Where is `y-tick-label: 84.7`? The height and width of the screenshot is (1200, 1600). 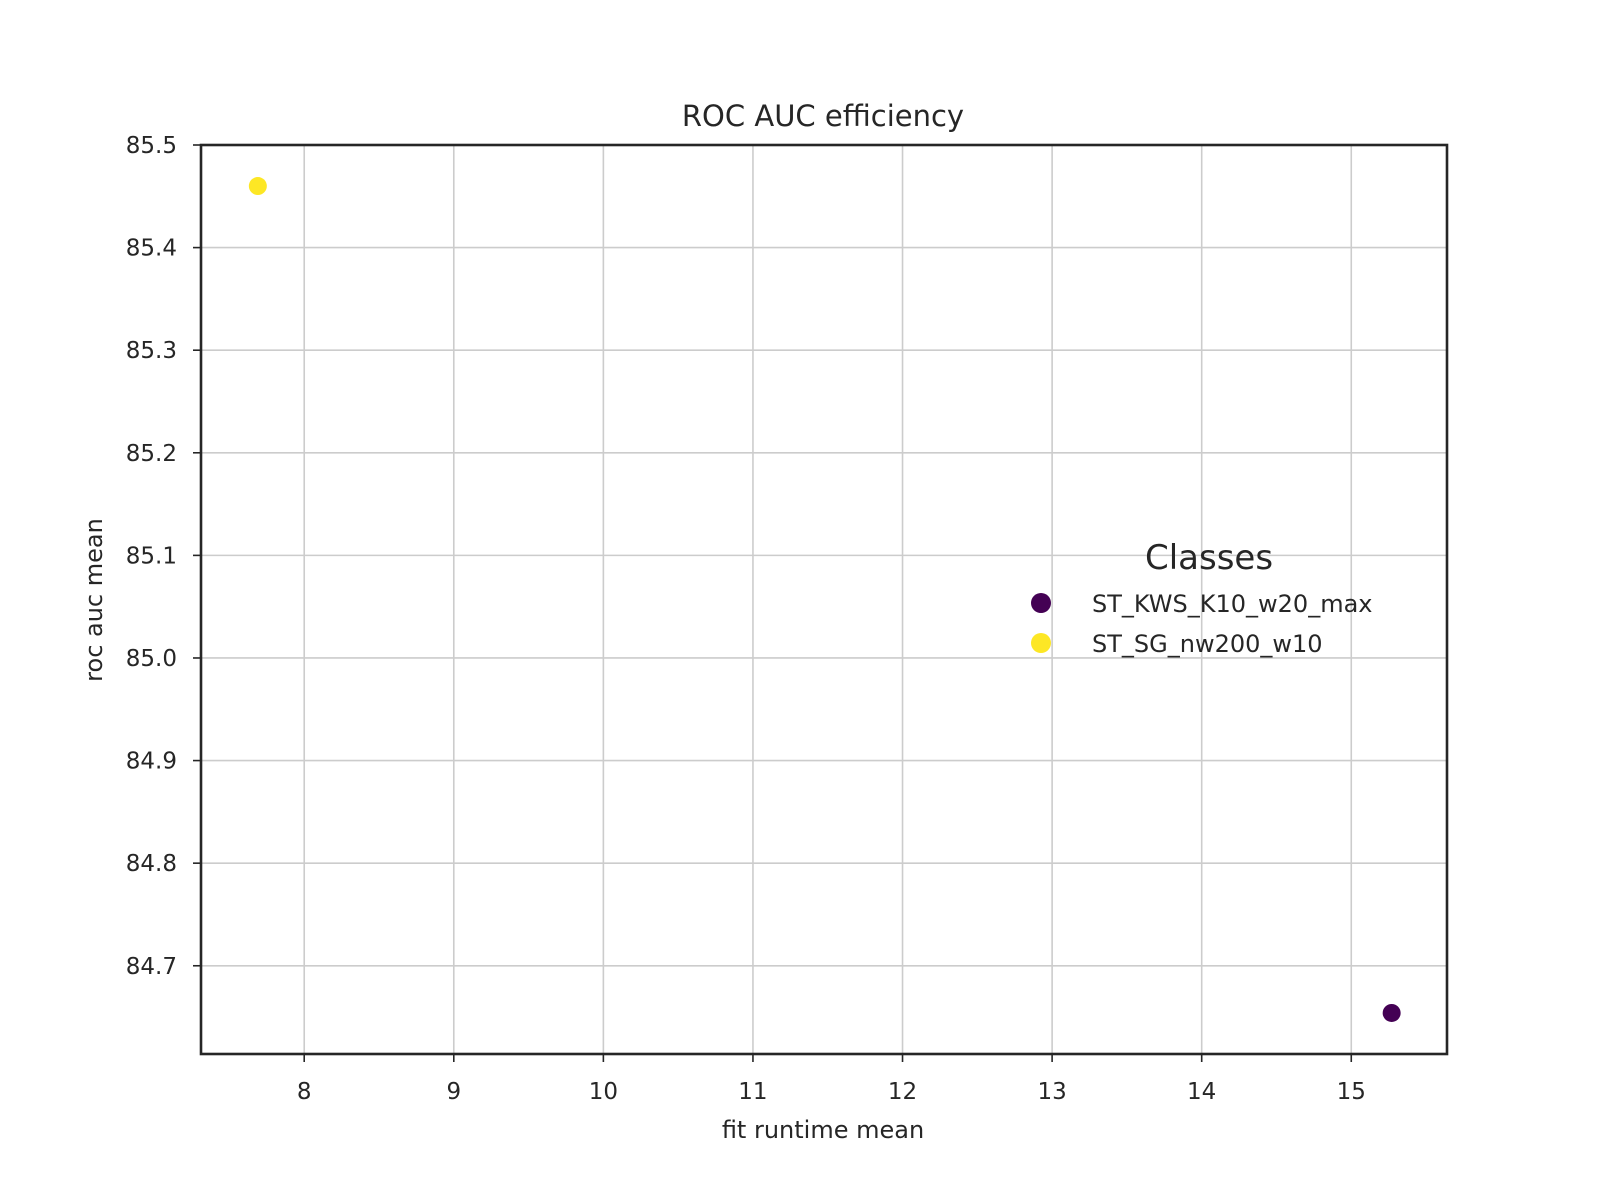 y-tick-label: 84.7 is located at coordinates (151, 967).